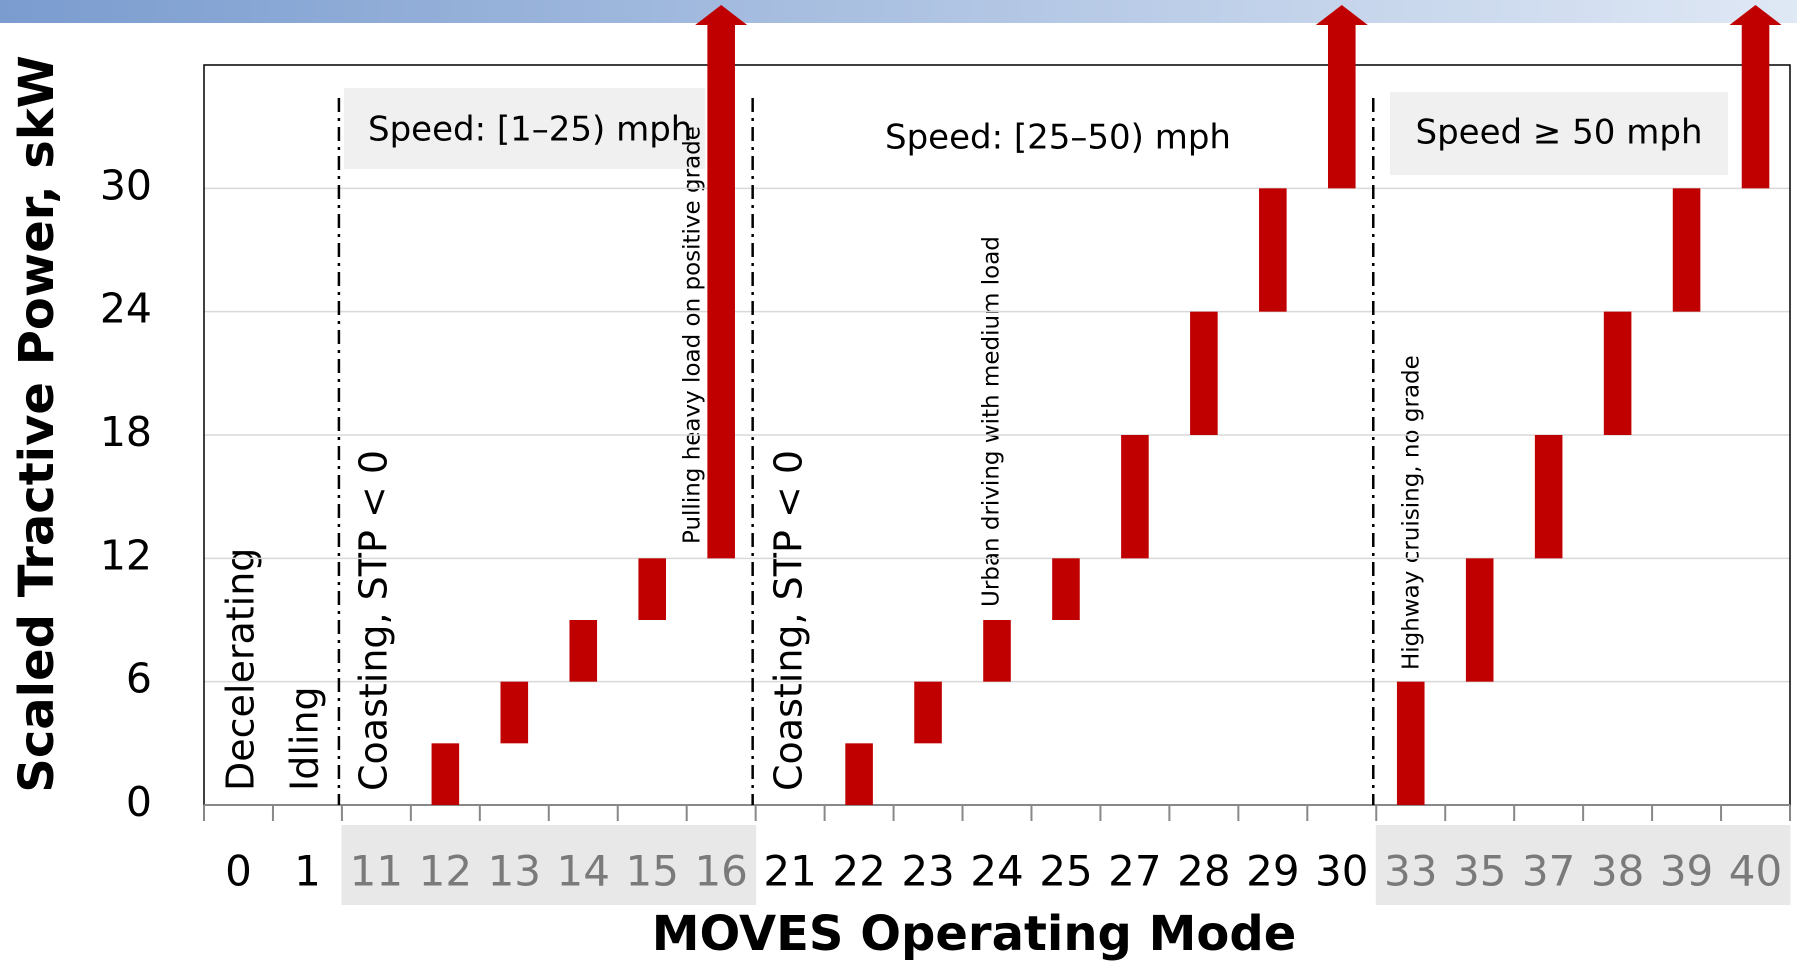  What do you see at coordinates (241, 669) in the screenshot?
I see `annotation: Decelerating` at bounding box center [241, 669].